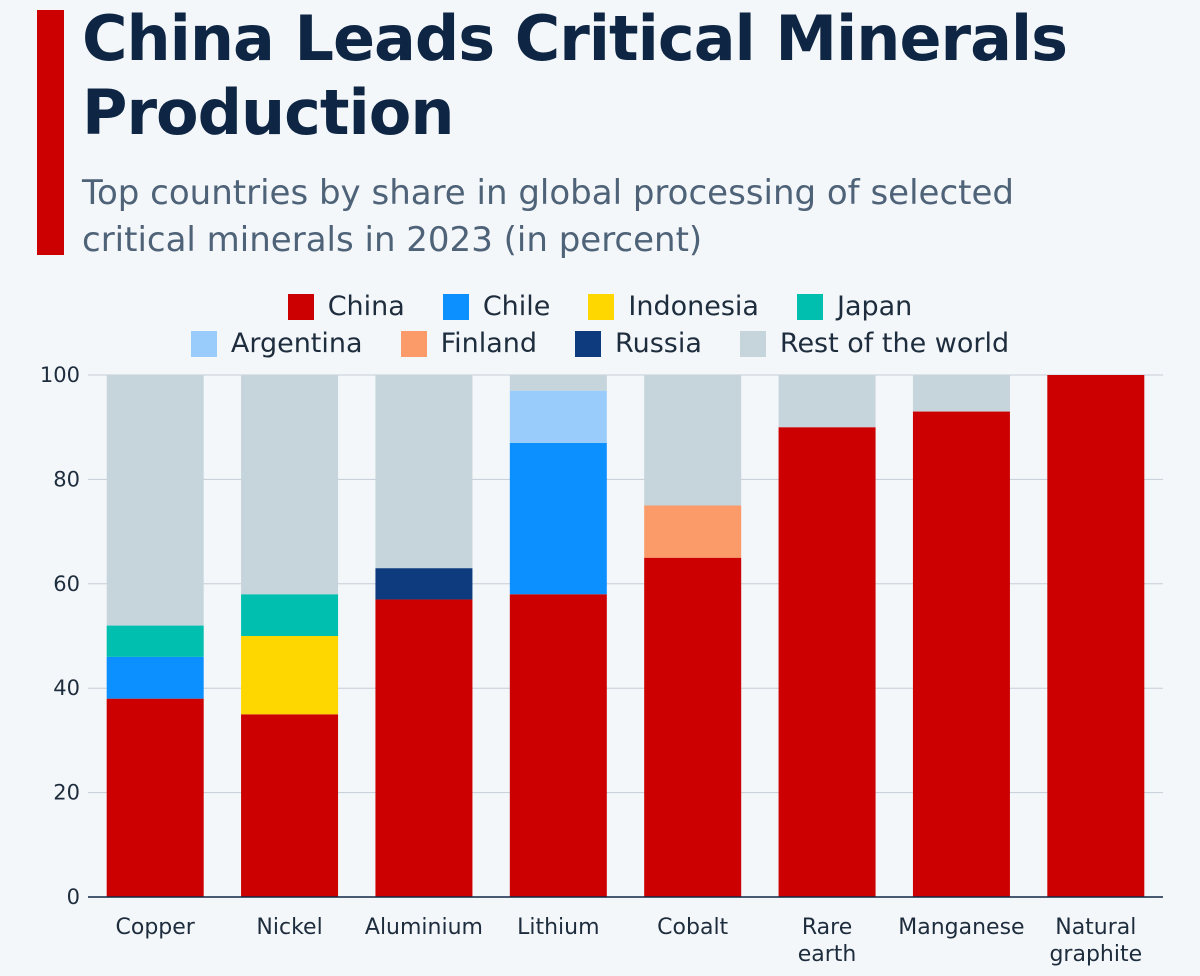 This screenshot has height=976, width=1200. I want to click on legend-row-1: China Chile Indonesia Japan, so click(600, 306).